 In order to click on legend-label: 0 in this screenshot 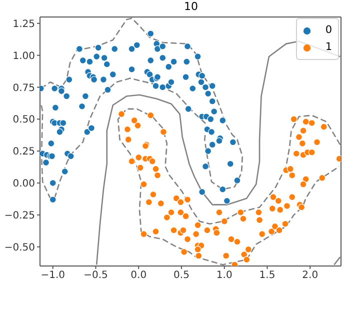, I will do `click(328, 30)`.